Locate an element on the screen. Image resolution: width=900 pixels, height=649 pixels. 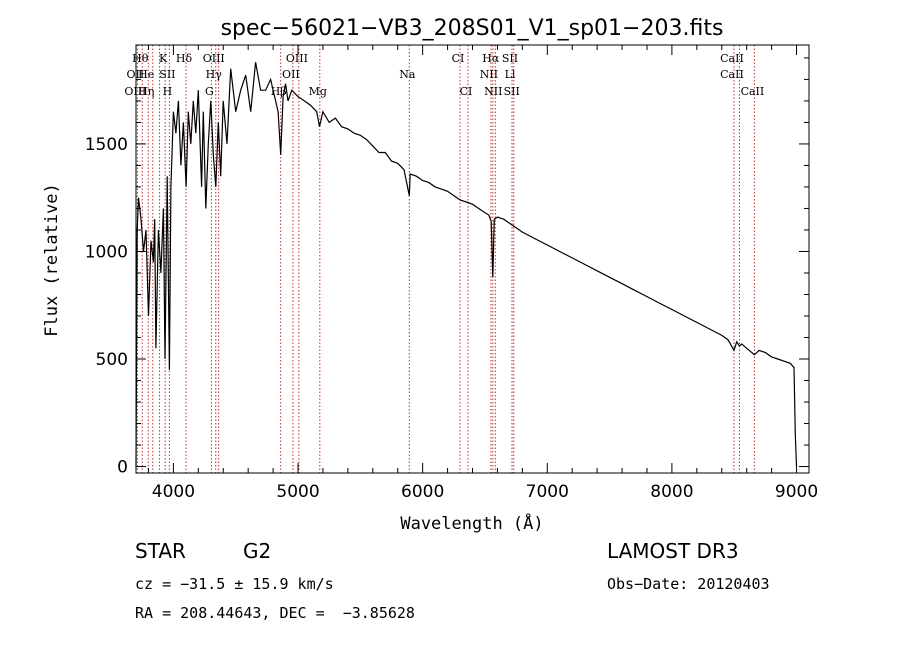
line-label: Mg is located at coordinates (318, 91).